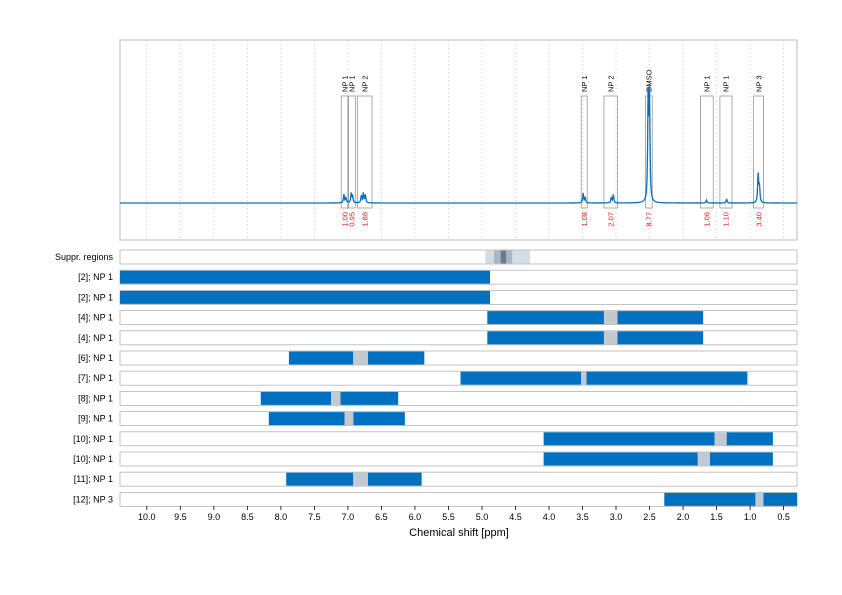  I want to click on integration-value: 2.07, so click(610, 219).